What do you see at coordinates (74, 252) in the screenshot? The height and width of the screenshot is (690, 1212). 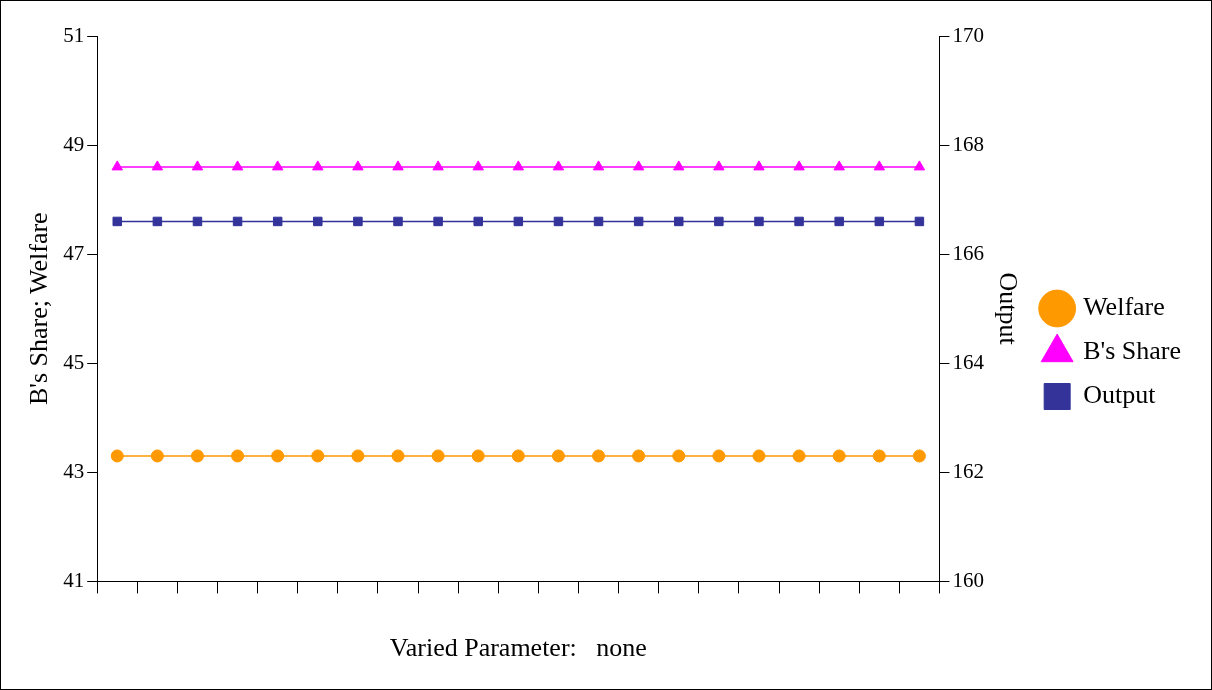 I see `y-tick-label: 47` at bounding box center [74, 252].